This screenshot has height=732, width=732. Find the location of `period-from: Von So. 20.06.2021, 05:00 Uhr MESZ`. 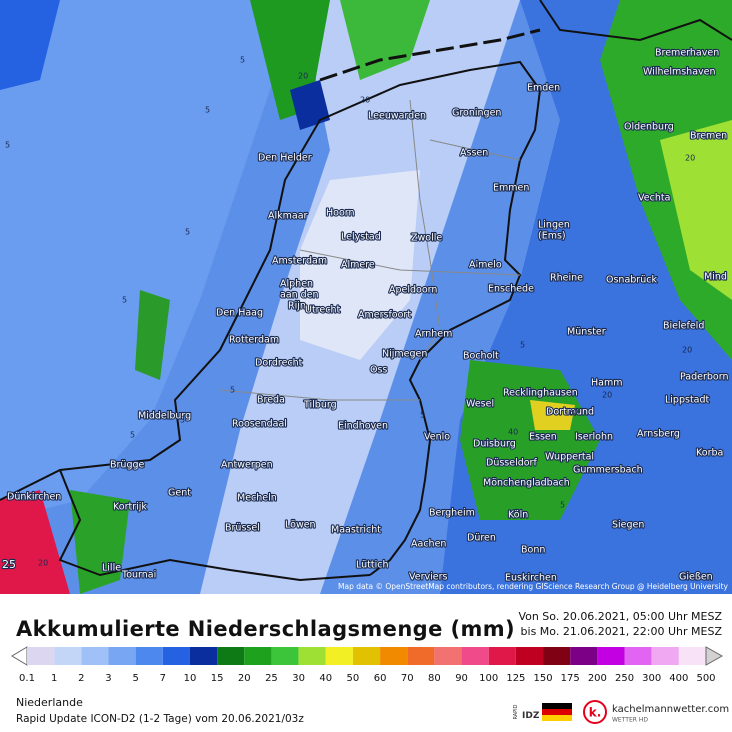

period-from: Von So. 20.06.2021, 05:00 Uhr MESZ is located at coordinates (620, 616).